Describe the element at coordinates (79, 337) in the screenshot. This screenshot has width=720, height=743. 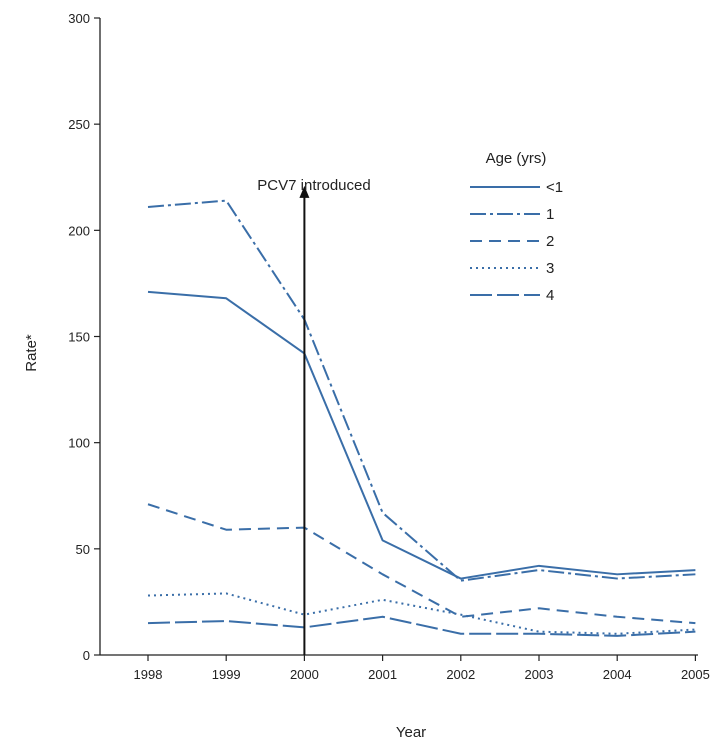
I see `y-tick-label: 150` at that location.